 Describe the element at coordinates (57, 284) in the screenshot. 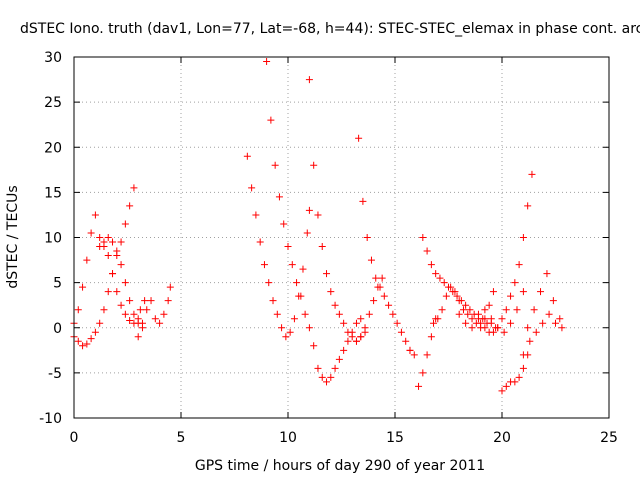

I see `y-tick-label: 5` at that location.